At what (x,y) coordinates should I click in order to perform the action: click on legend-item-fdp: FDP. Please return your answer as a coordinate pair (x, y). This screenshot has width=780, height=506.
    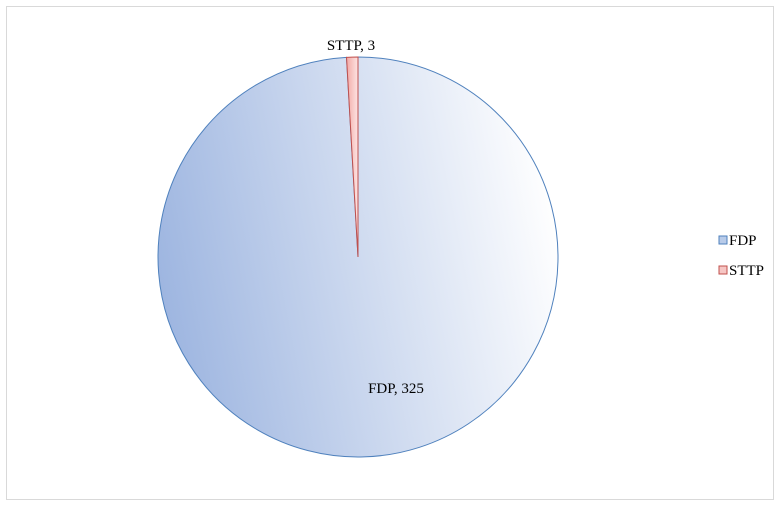
    Looking at the image, I should click on (743, 241).